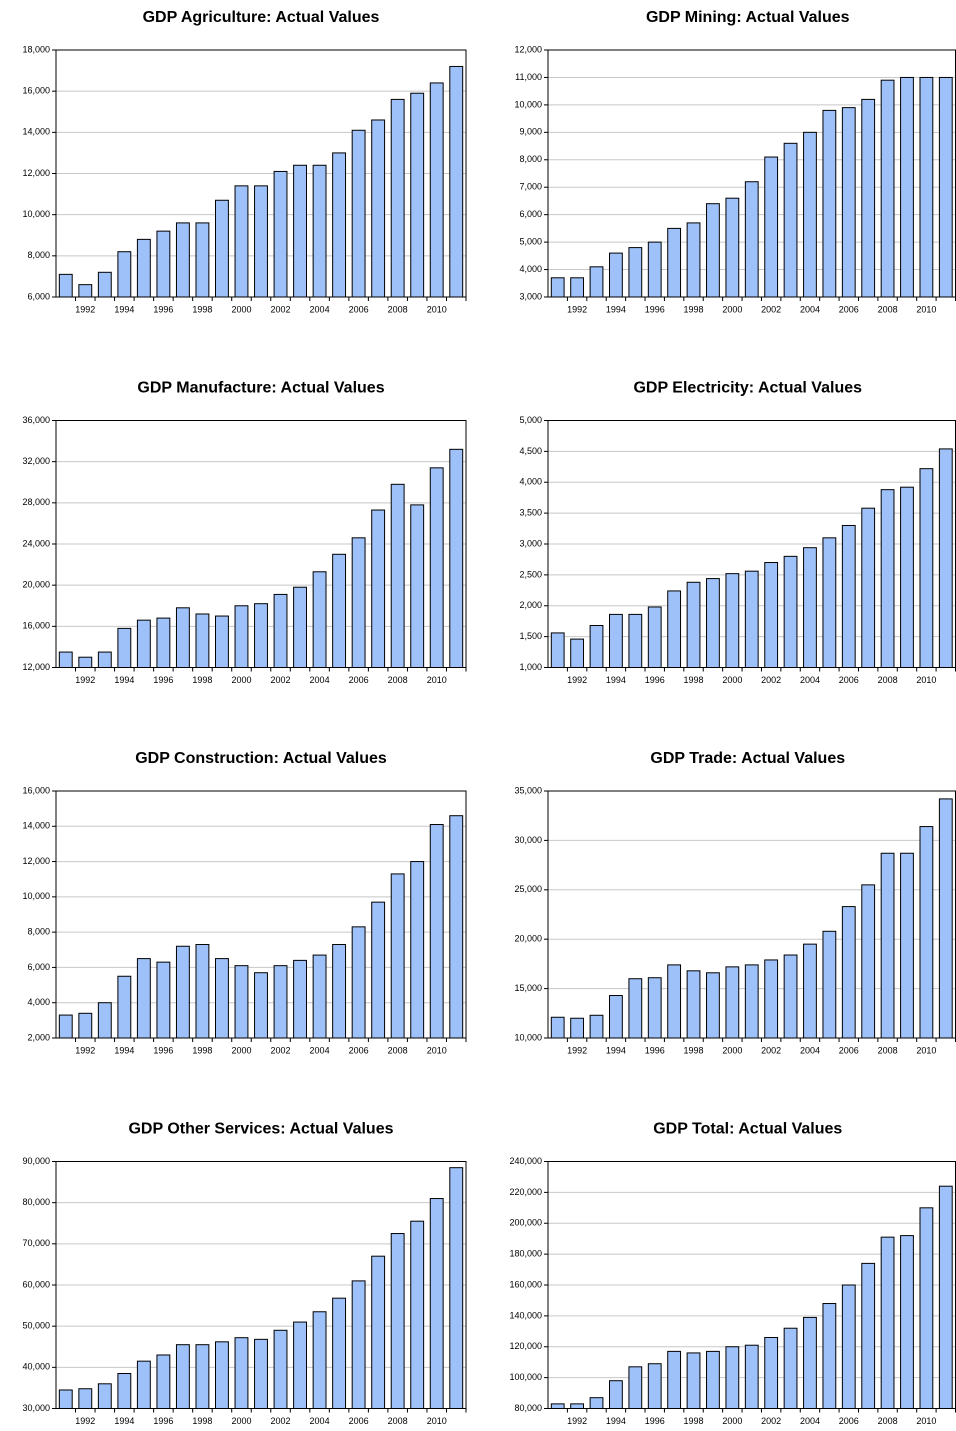 Image resolution: width=956 pixels, height=1431 pixels. Describe the element at coordinates (36, 1202) in the screenshot. I see `y-tick-label: 80,000` at that location.